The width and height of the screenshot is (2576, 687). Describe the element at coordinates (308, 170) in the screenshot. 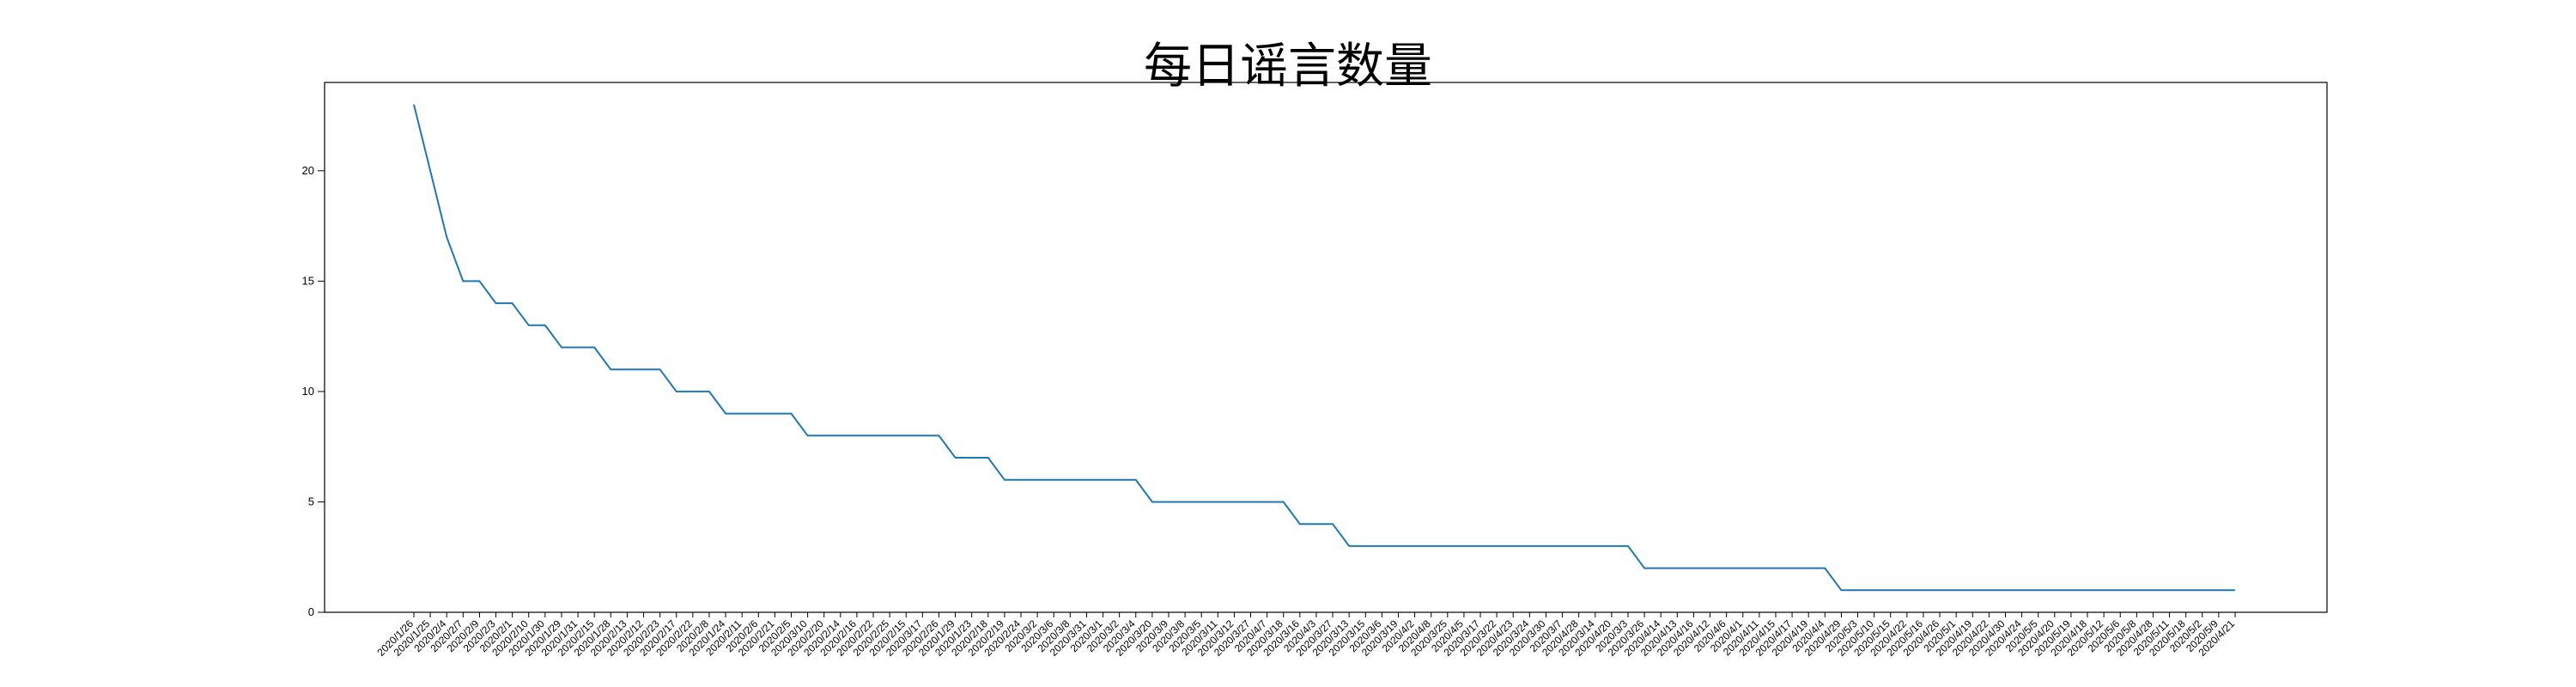

I see `y-tick-label: 20` at that location.